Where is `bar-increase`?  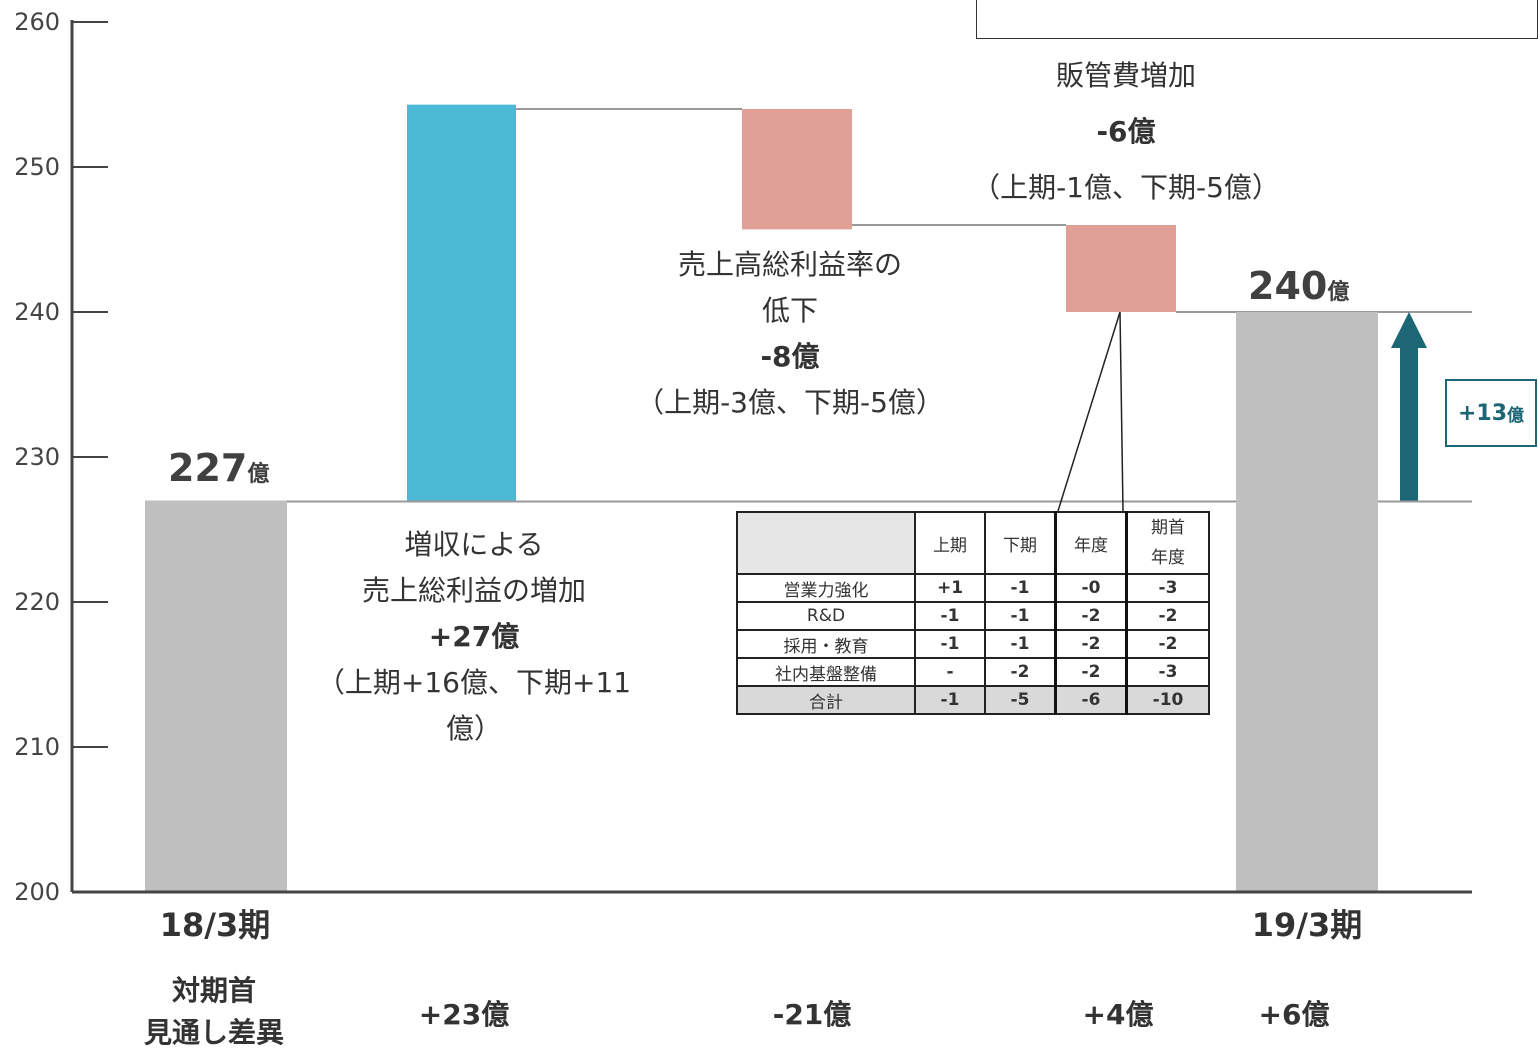
bar-increase is located at coordinates (461, 302).